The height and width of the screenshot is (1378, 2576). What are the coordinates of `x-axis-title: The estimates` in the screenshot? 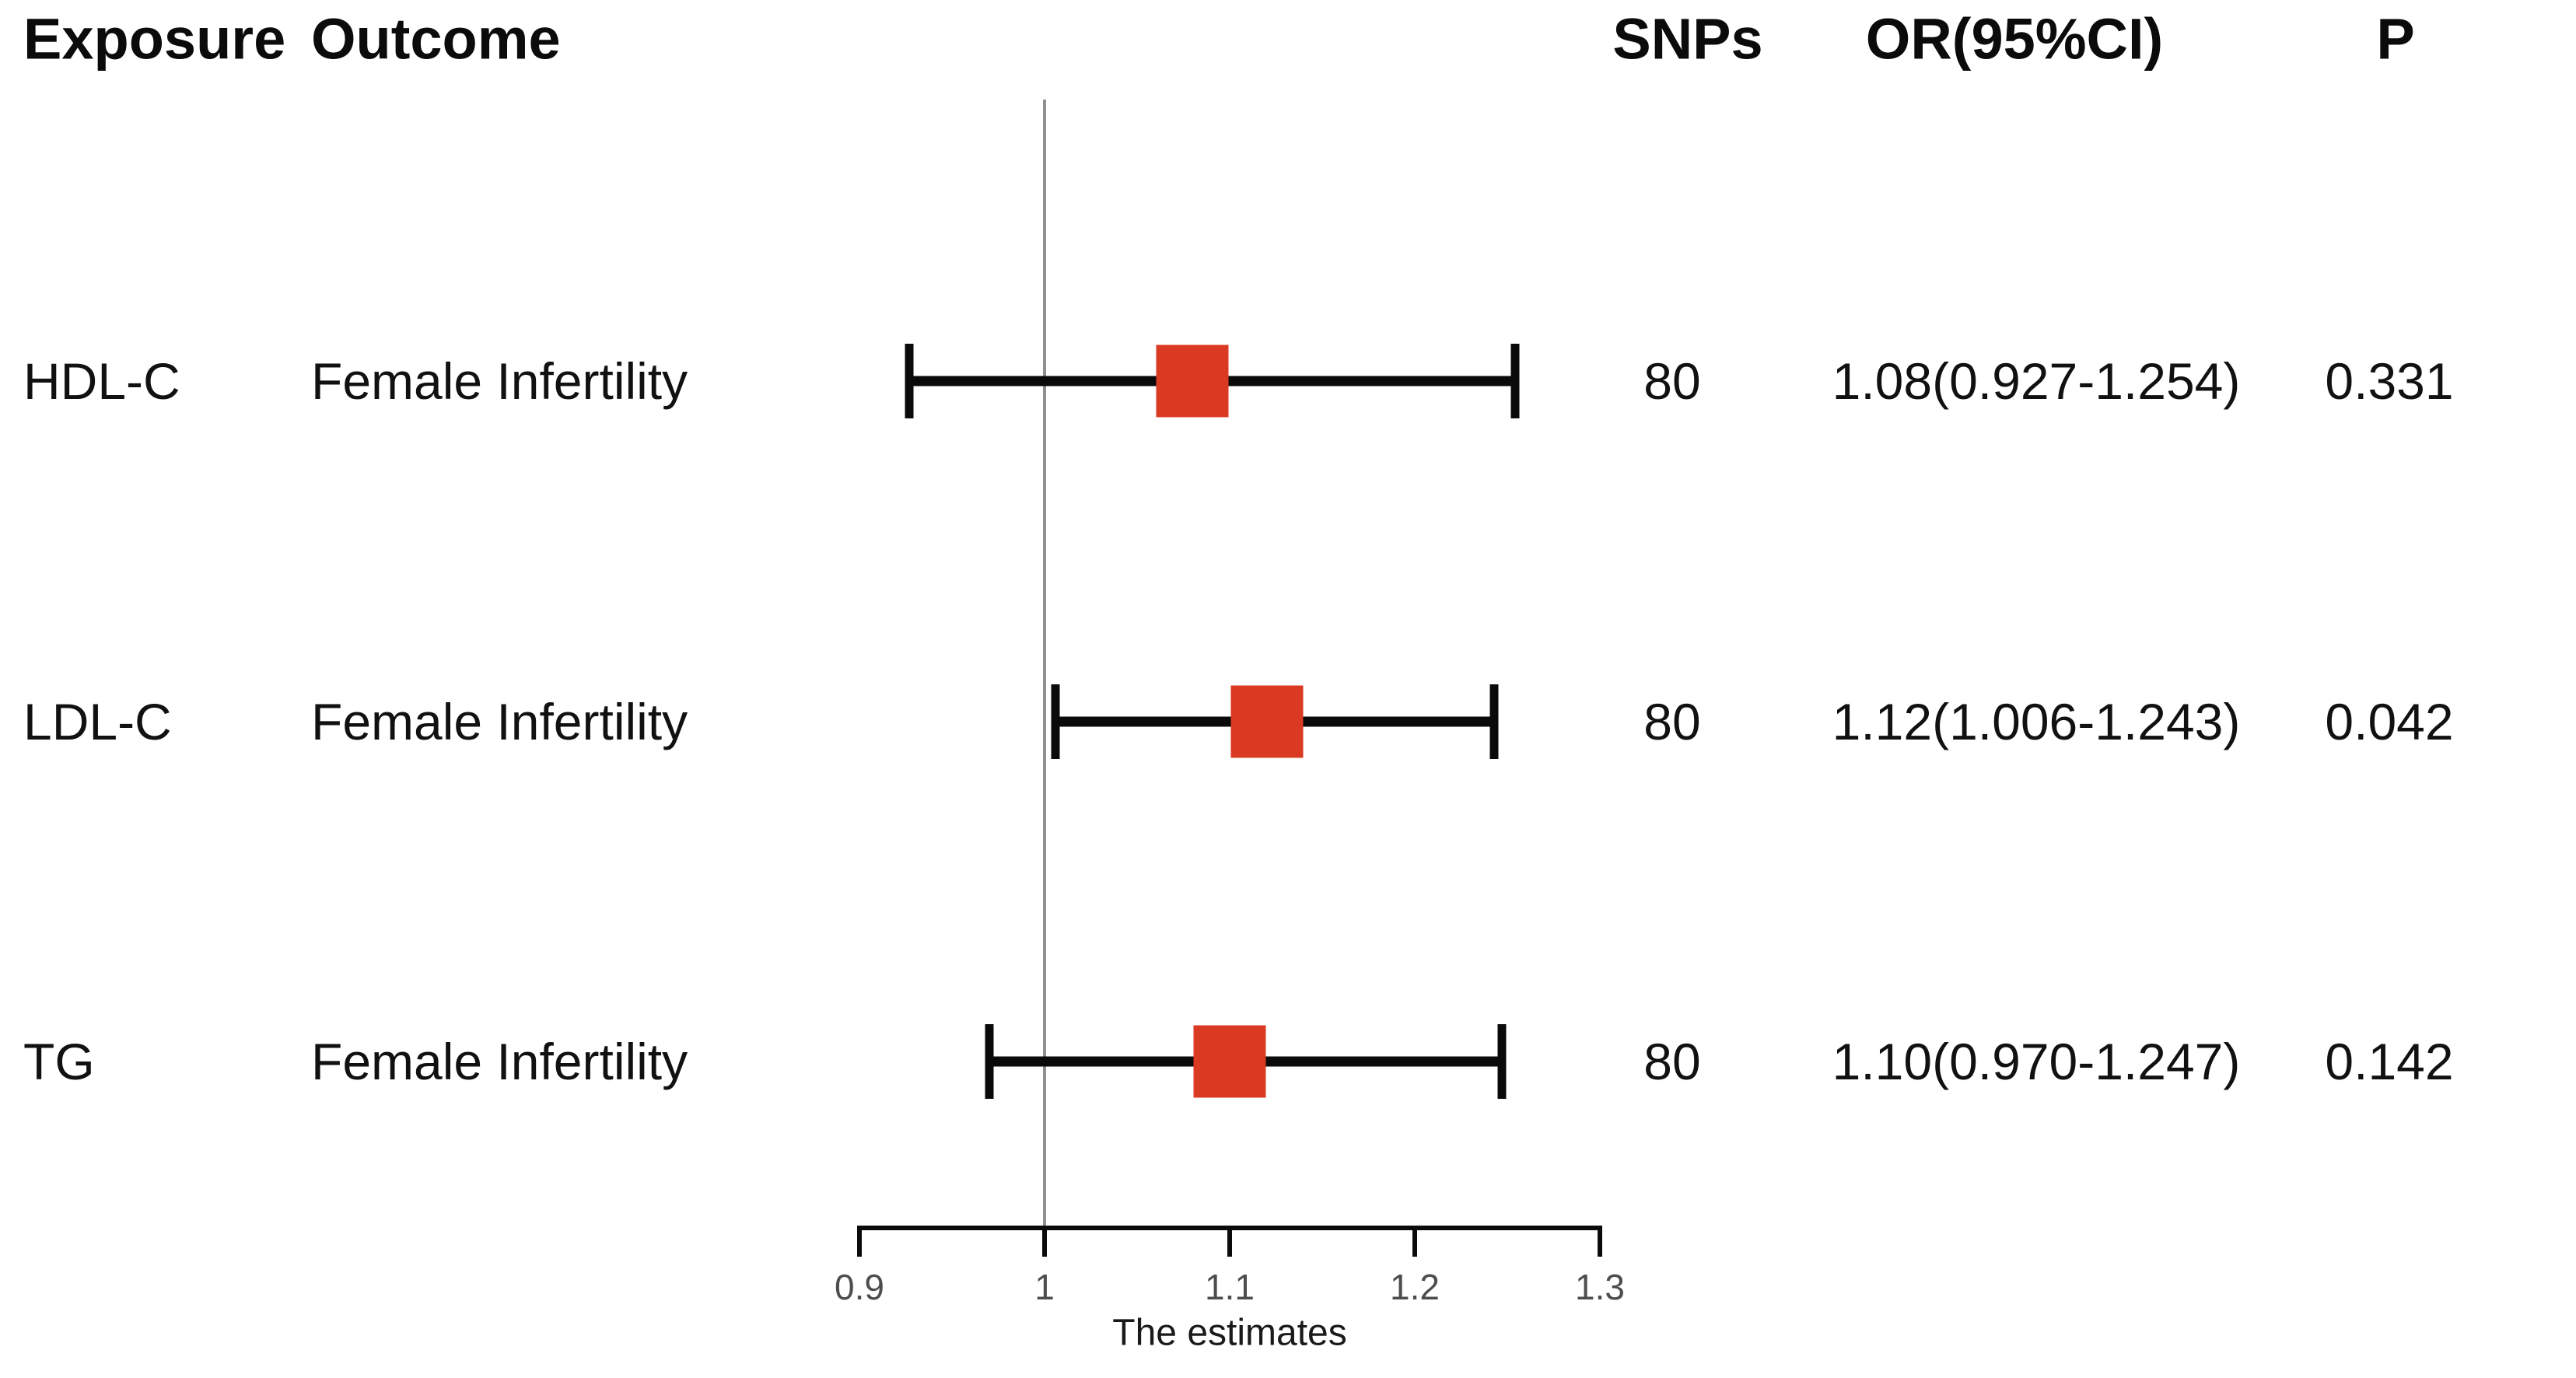 It's located at (1230, 1333).